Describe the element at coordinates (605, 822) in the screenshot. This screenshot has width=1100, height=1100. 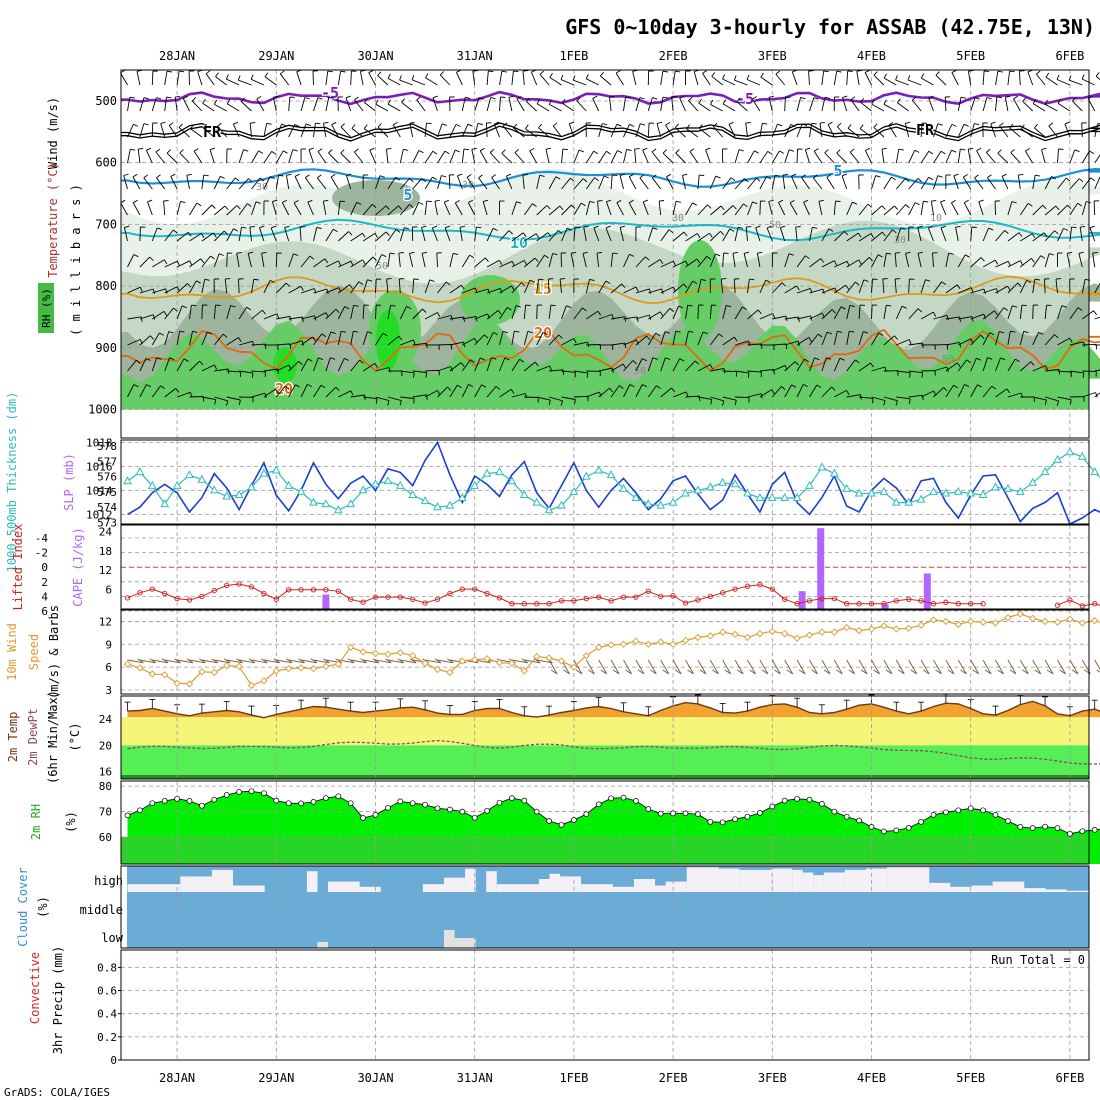
I see `rh-2m-frame` at that location.